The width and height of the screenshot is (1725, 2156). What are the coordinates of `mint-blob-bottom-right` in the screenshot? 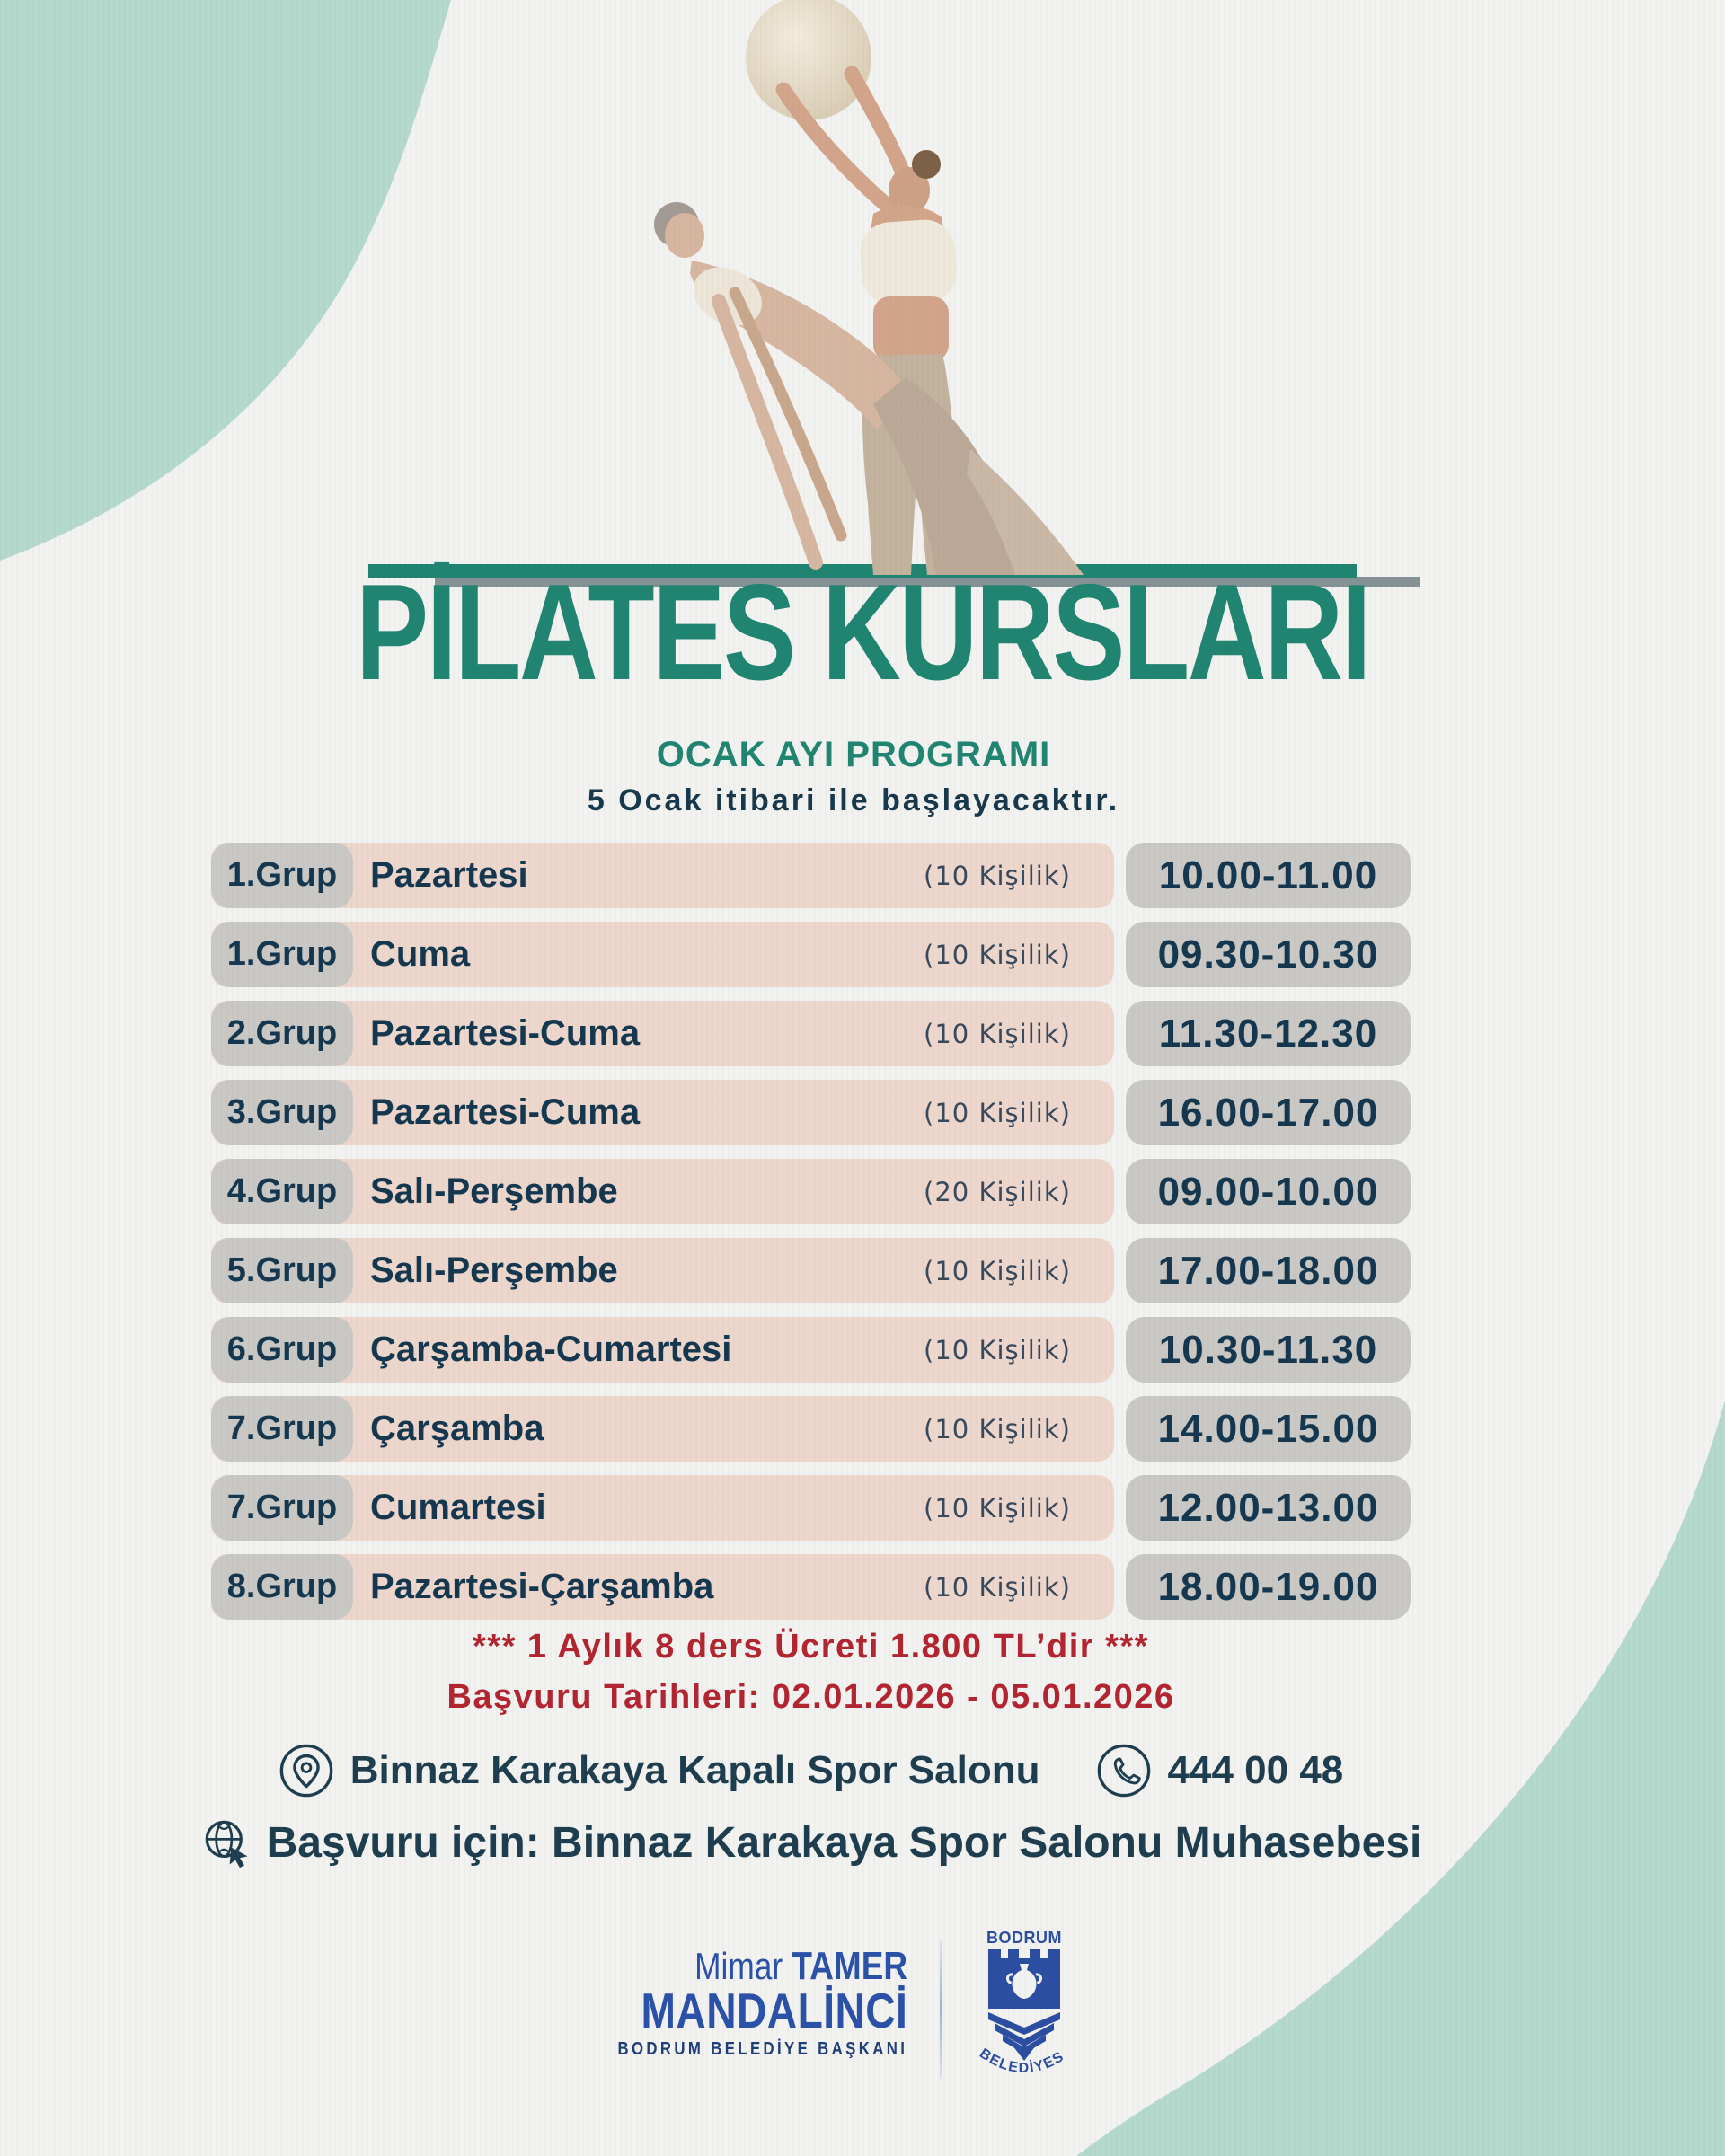 It's located at (1400, 1778).